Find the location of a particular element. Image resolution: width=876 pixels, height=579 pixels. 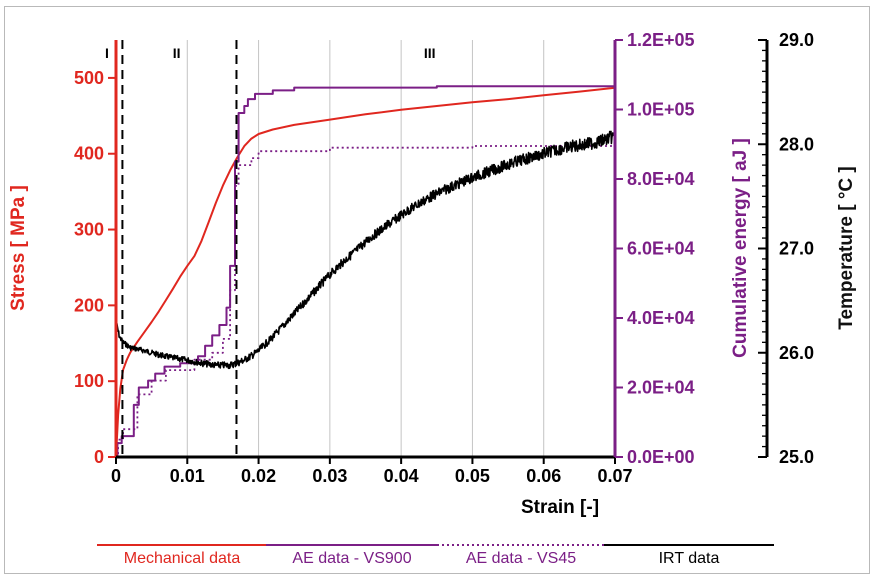

stress-tick-label: 100 is located at coordinates (89, 381).